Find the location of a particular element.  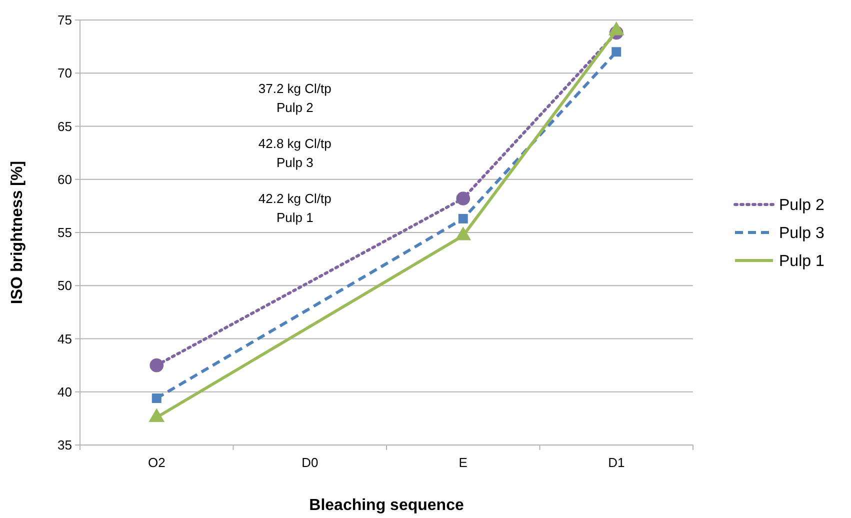

y-tick-label: 55 is located at coordinates (65, 232).